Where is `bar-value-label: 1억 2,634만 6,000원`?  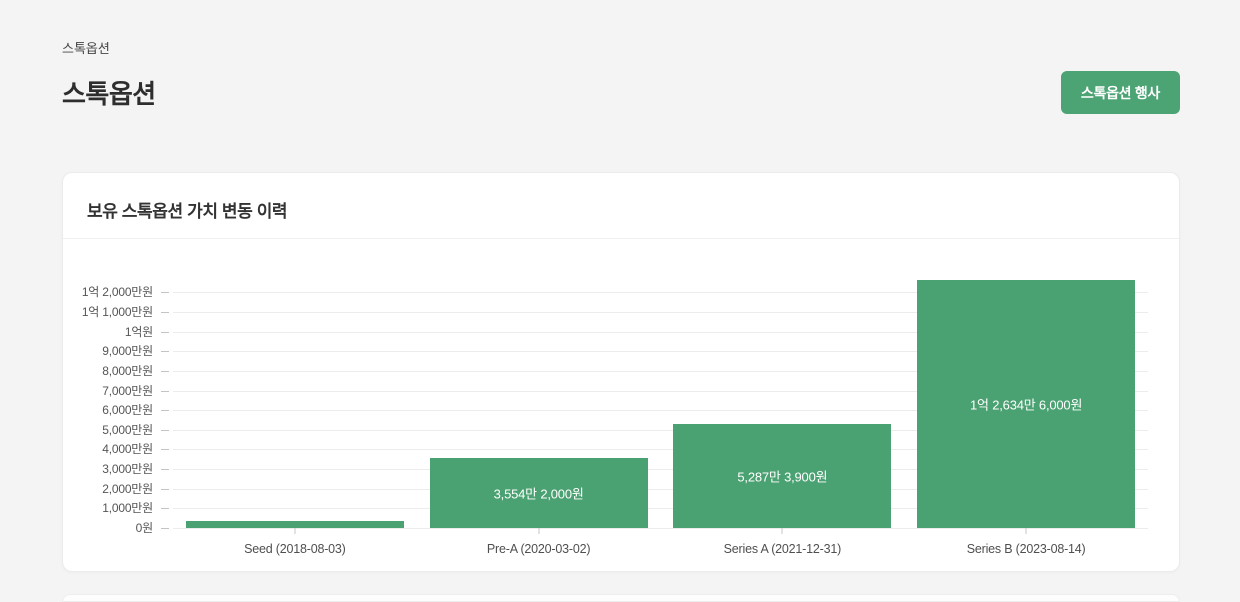 bar-value-label: 1억 2,634만 6,000원 is located at coordinates (1026, 405).